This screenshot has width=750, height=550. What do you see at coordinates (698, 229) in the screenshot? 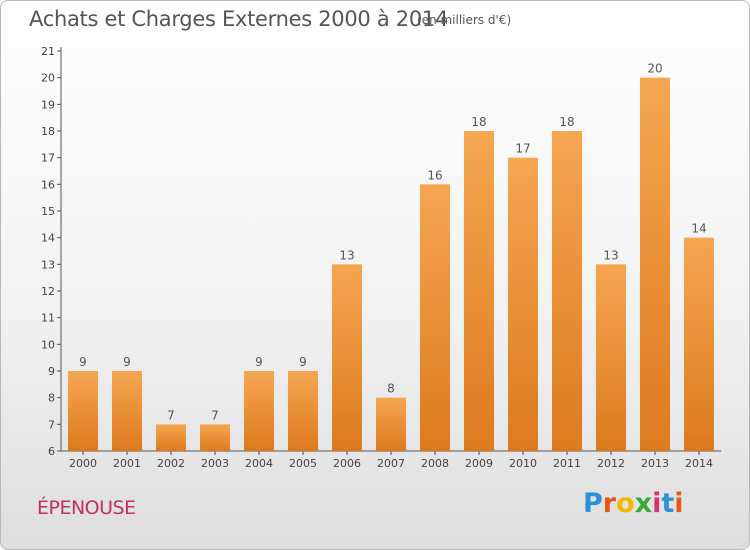
I see `data-label: 14` at bounding box center [698, 229].